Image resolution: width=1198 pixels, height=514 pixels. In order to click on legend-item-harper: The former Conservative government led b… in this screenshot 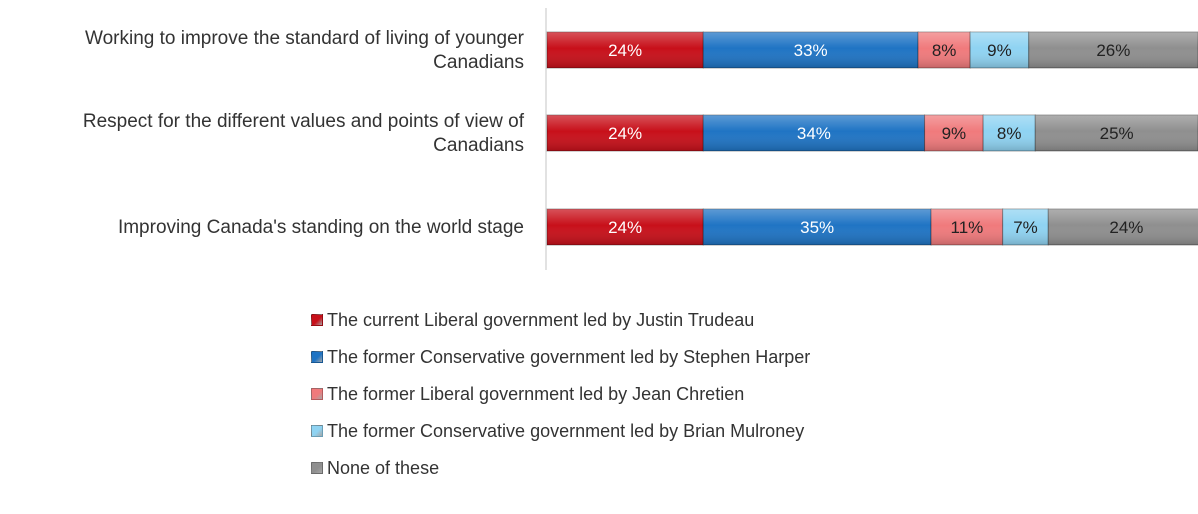, I will do `click(560, 357)`.